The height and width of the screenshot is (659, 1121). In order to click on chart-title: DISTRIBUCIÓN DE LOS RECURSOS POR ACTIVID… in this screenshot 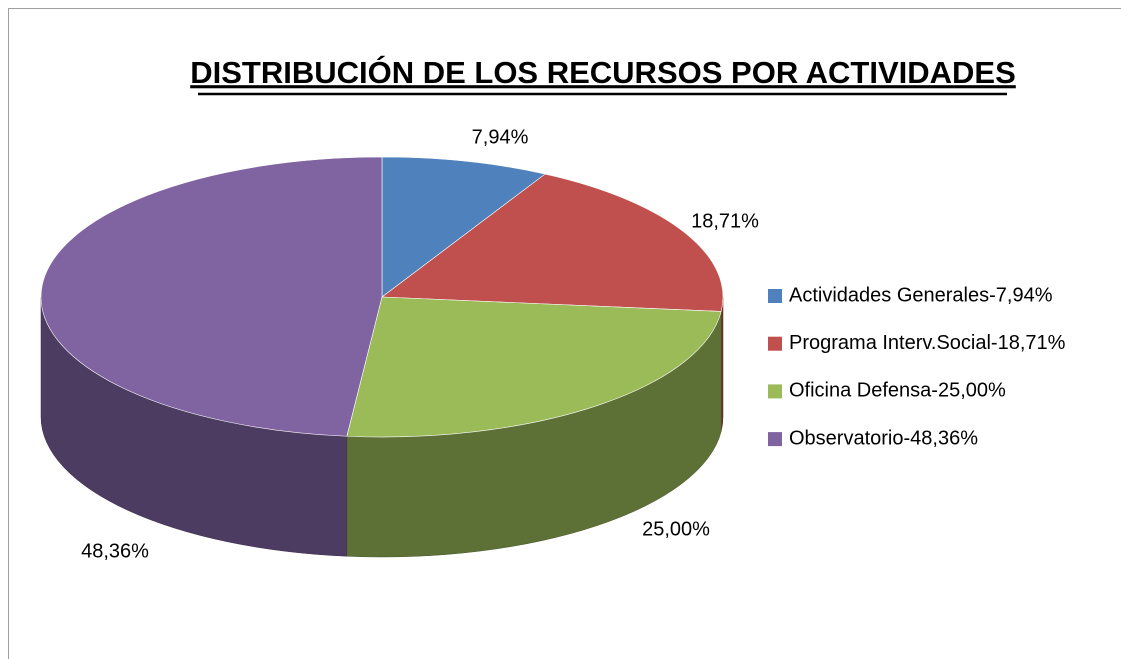, I will do `click(603, 72)`.